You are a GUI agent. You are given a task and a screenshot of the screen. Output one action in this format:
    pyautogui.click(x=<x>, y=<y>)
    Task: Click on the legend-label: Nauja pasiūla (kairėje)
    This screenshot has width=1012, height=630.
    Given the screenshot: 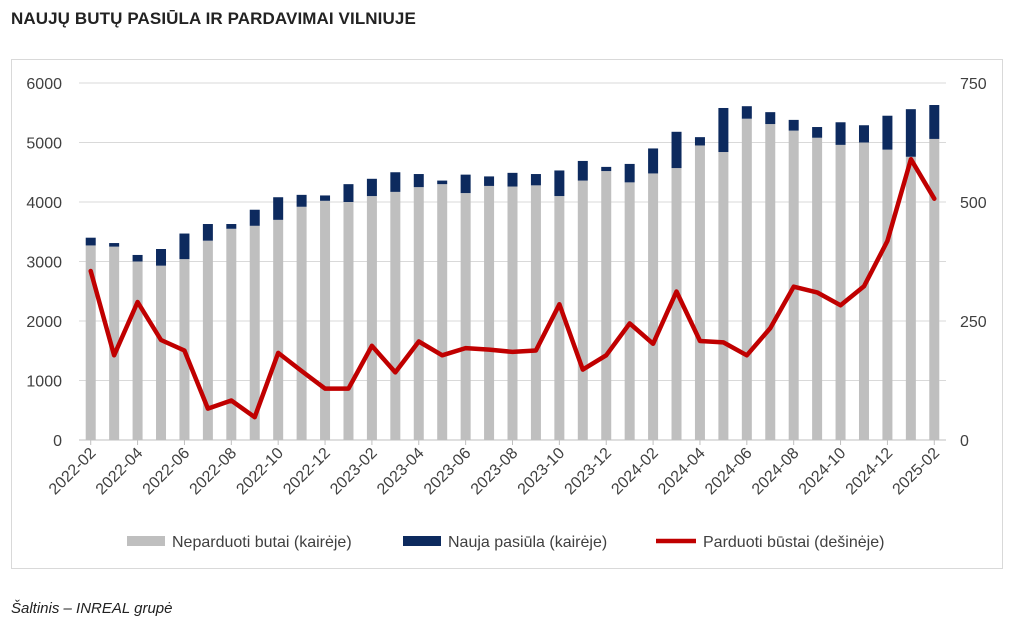 What is the action you would take?
    pyautogui.click(x=527, y=542)
    